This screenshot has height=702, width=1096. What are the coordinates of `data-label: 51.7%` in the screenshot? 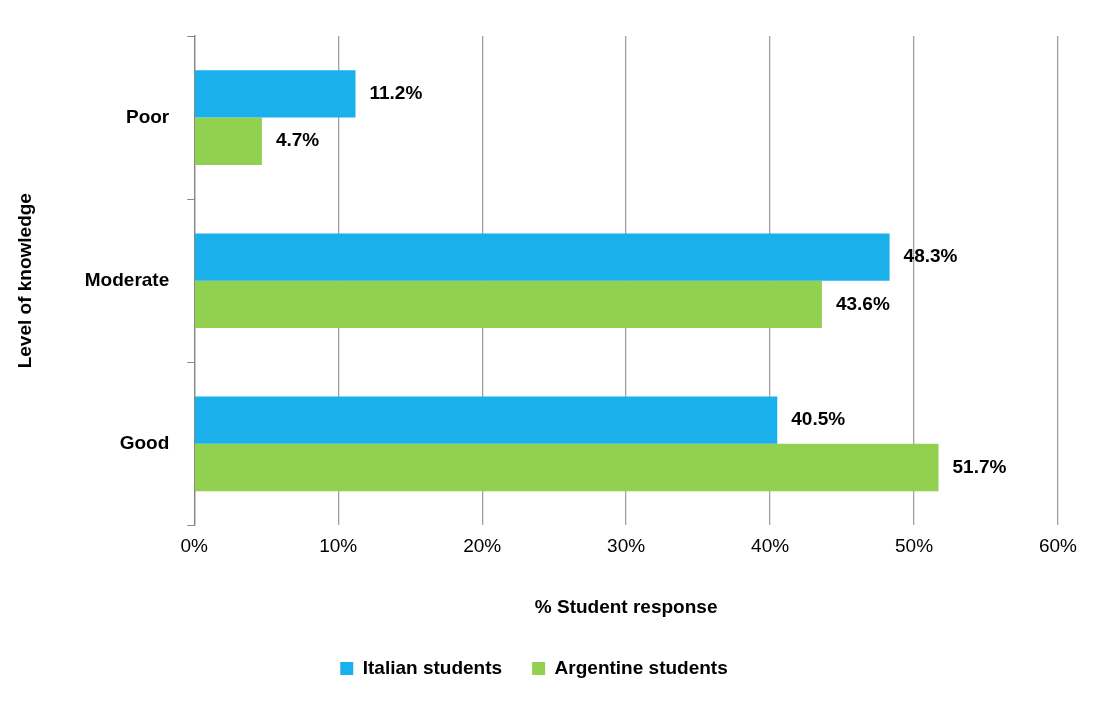 It's located at (979, 466).